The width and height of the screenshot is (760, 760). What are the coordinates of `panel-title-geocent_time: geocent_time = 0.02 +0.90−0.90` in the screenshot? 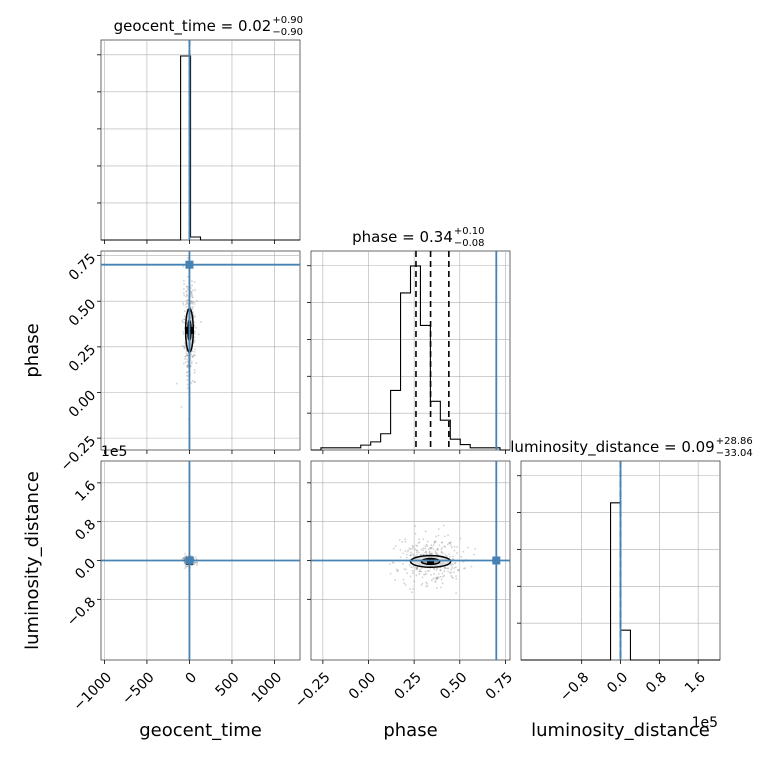 It's located at (208, 26).